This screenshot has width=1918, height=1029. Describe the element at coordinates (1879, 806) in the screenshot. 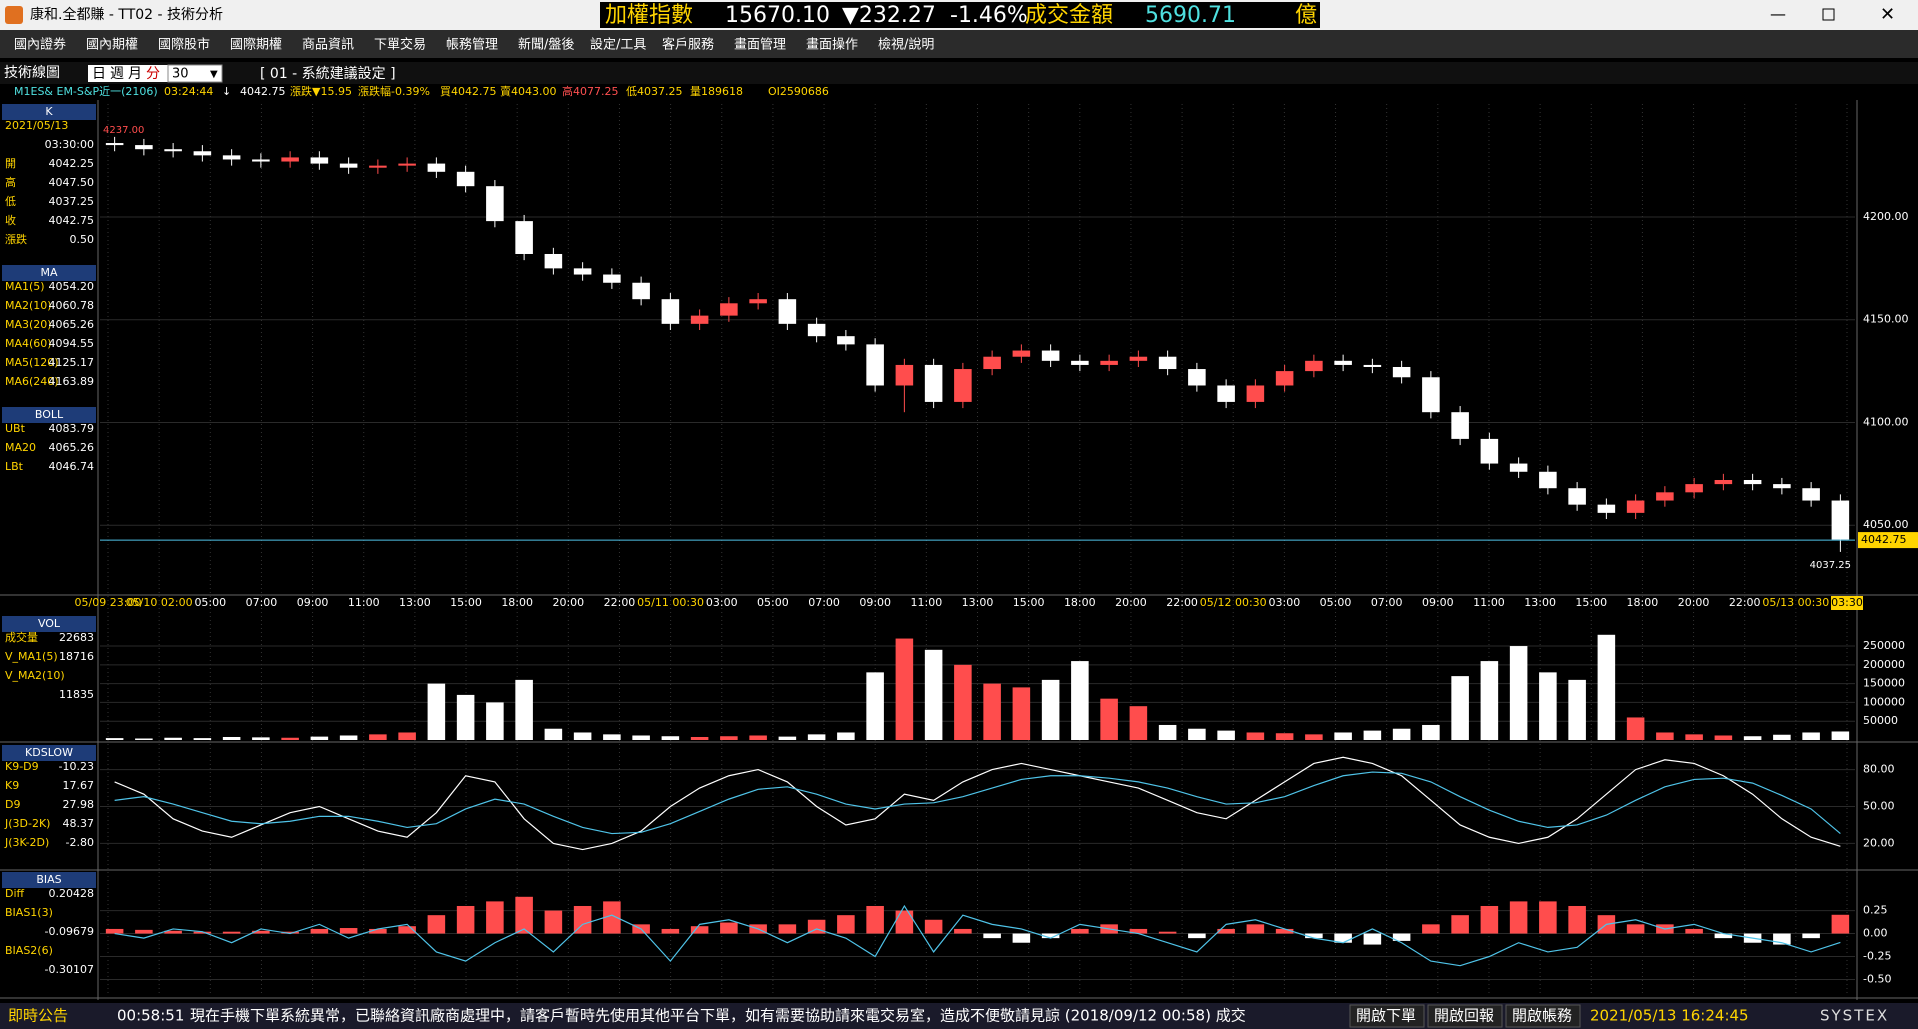

I see `y-tick-label: 50.00` at that location.